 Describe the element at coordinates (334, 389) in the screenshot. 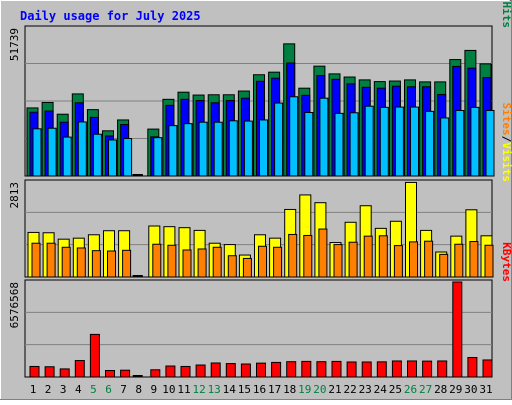

I see `day-label: 21` at that location.